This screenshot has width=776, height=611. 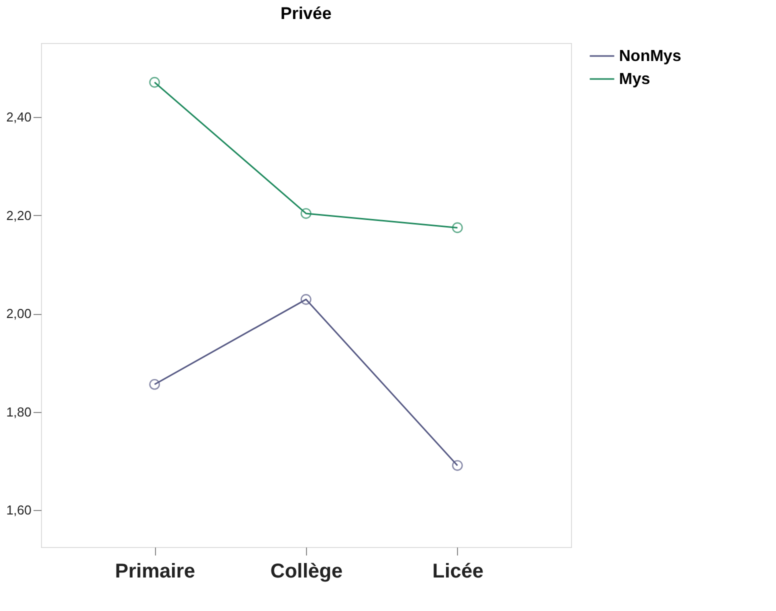 I want to click on y-tick-label: 2,40, so click(x=19, y=117).